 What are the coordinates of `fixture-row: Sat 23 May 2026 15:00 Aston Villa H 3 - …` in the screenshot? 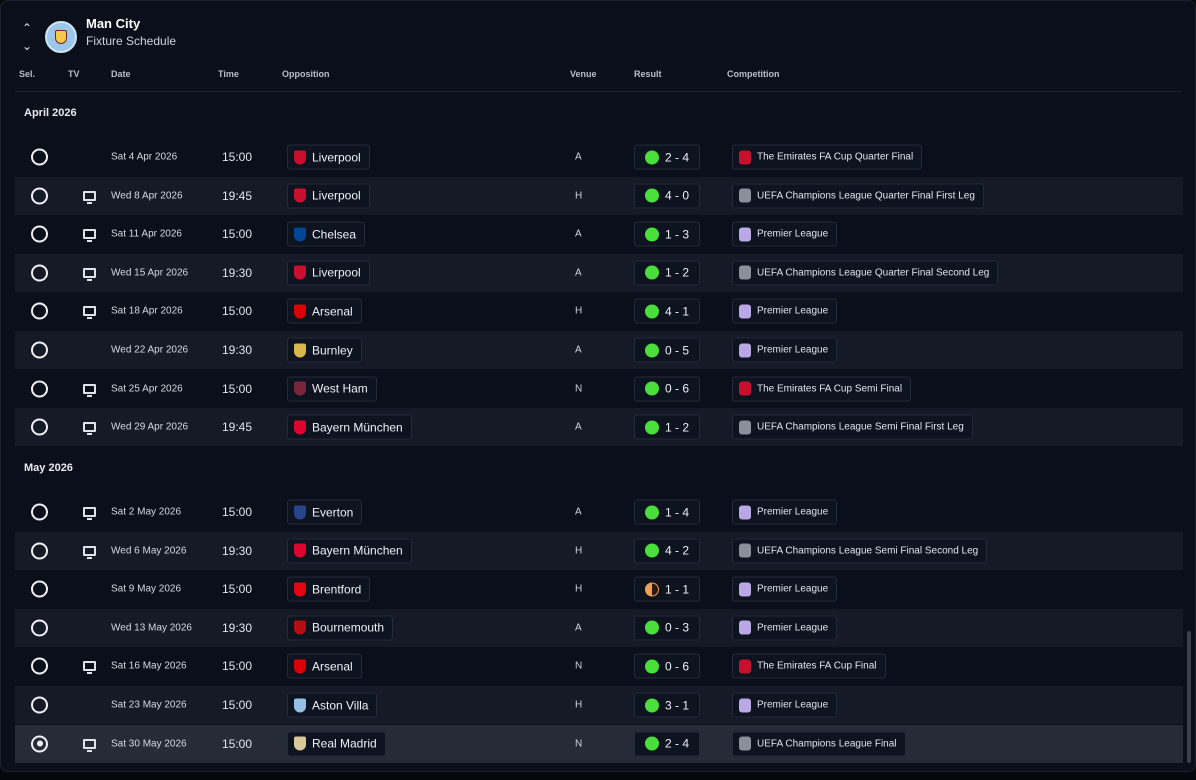 It's located at (599, 705).